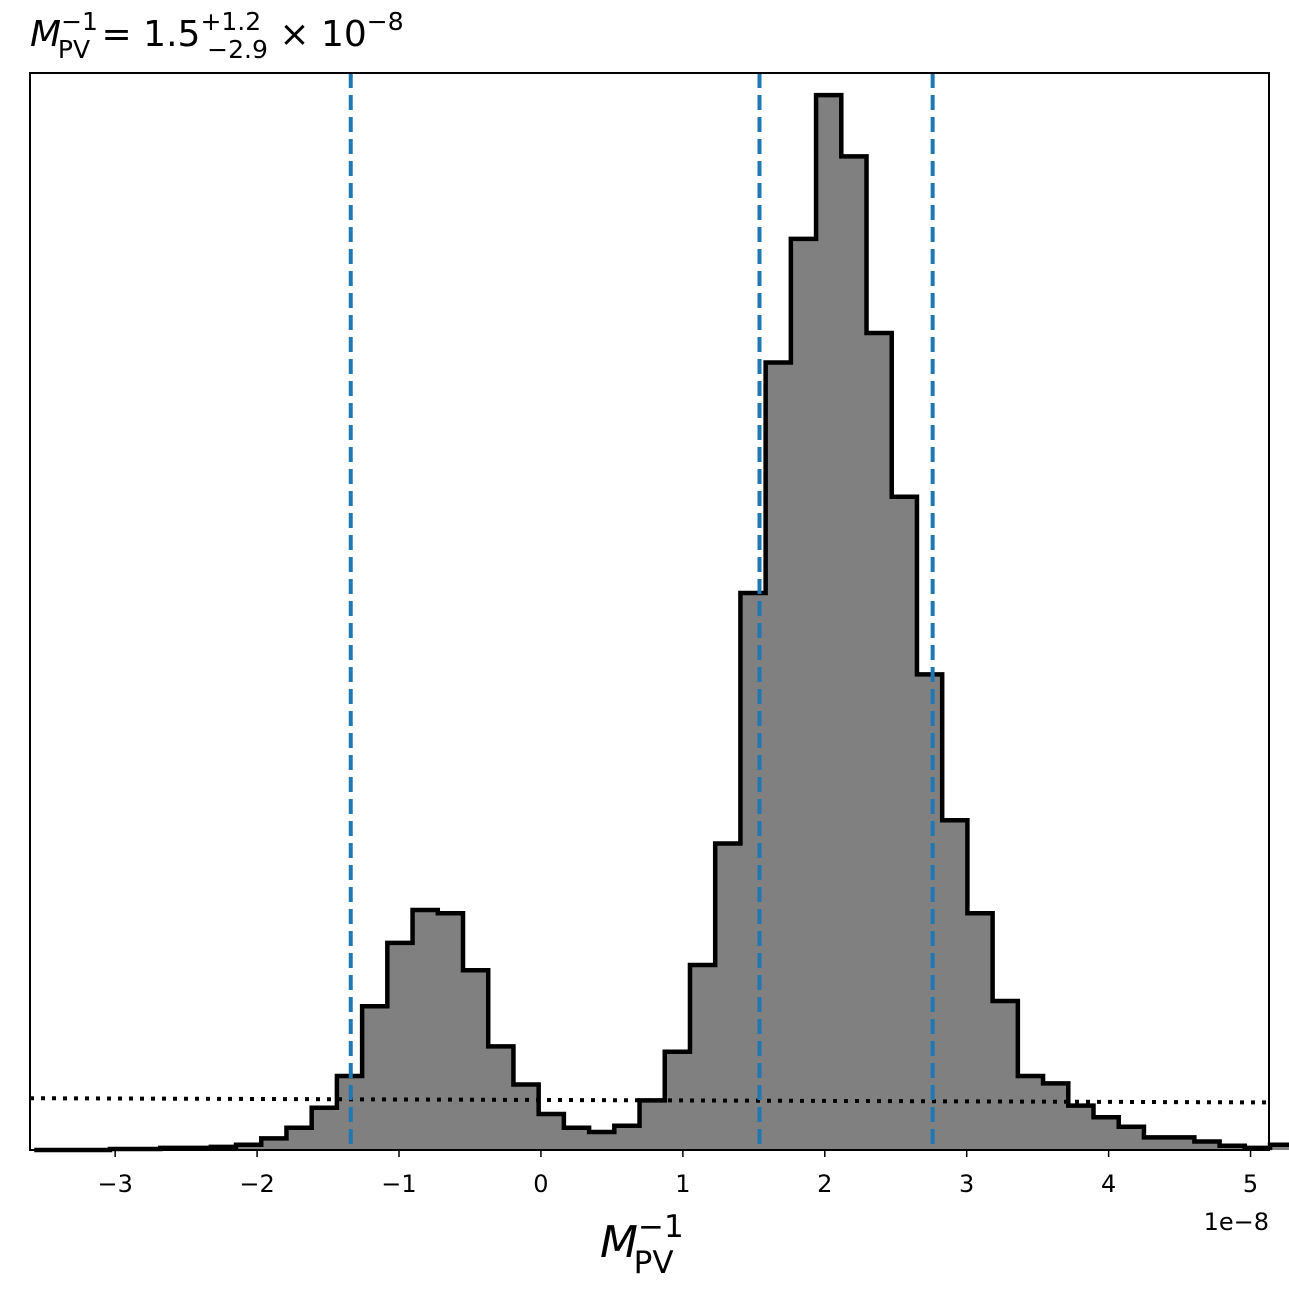 The width and height of the screenshot is (1289, 1293). What do you see at coordinates (217, 35) in the screenshot?
I see `chart-title: M−1 PV = 1.5+1.2 −2.9 × 10−8` at bounding box center [217, 35].